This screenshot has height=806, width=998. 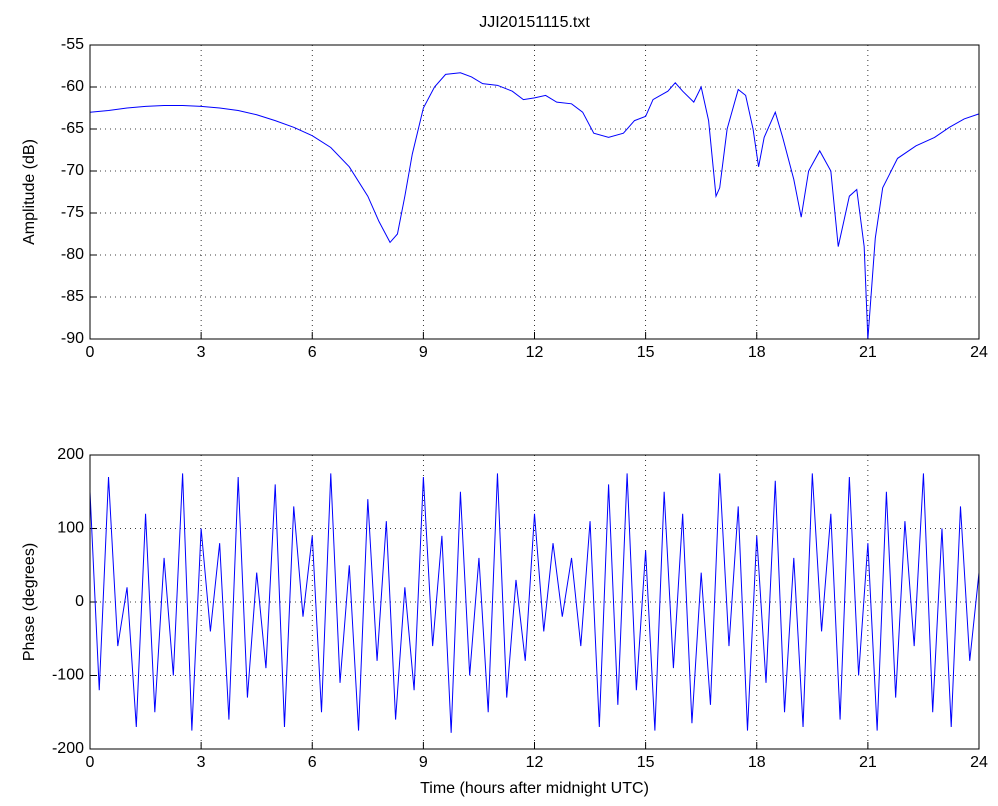 What do you see at coordinates (72, 128) in the screenshot?
I see `y-tick-label: -65` at bounding box center [72, 128].